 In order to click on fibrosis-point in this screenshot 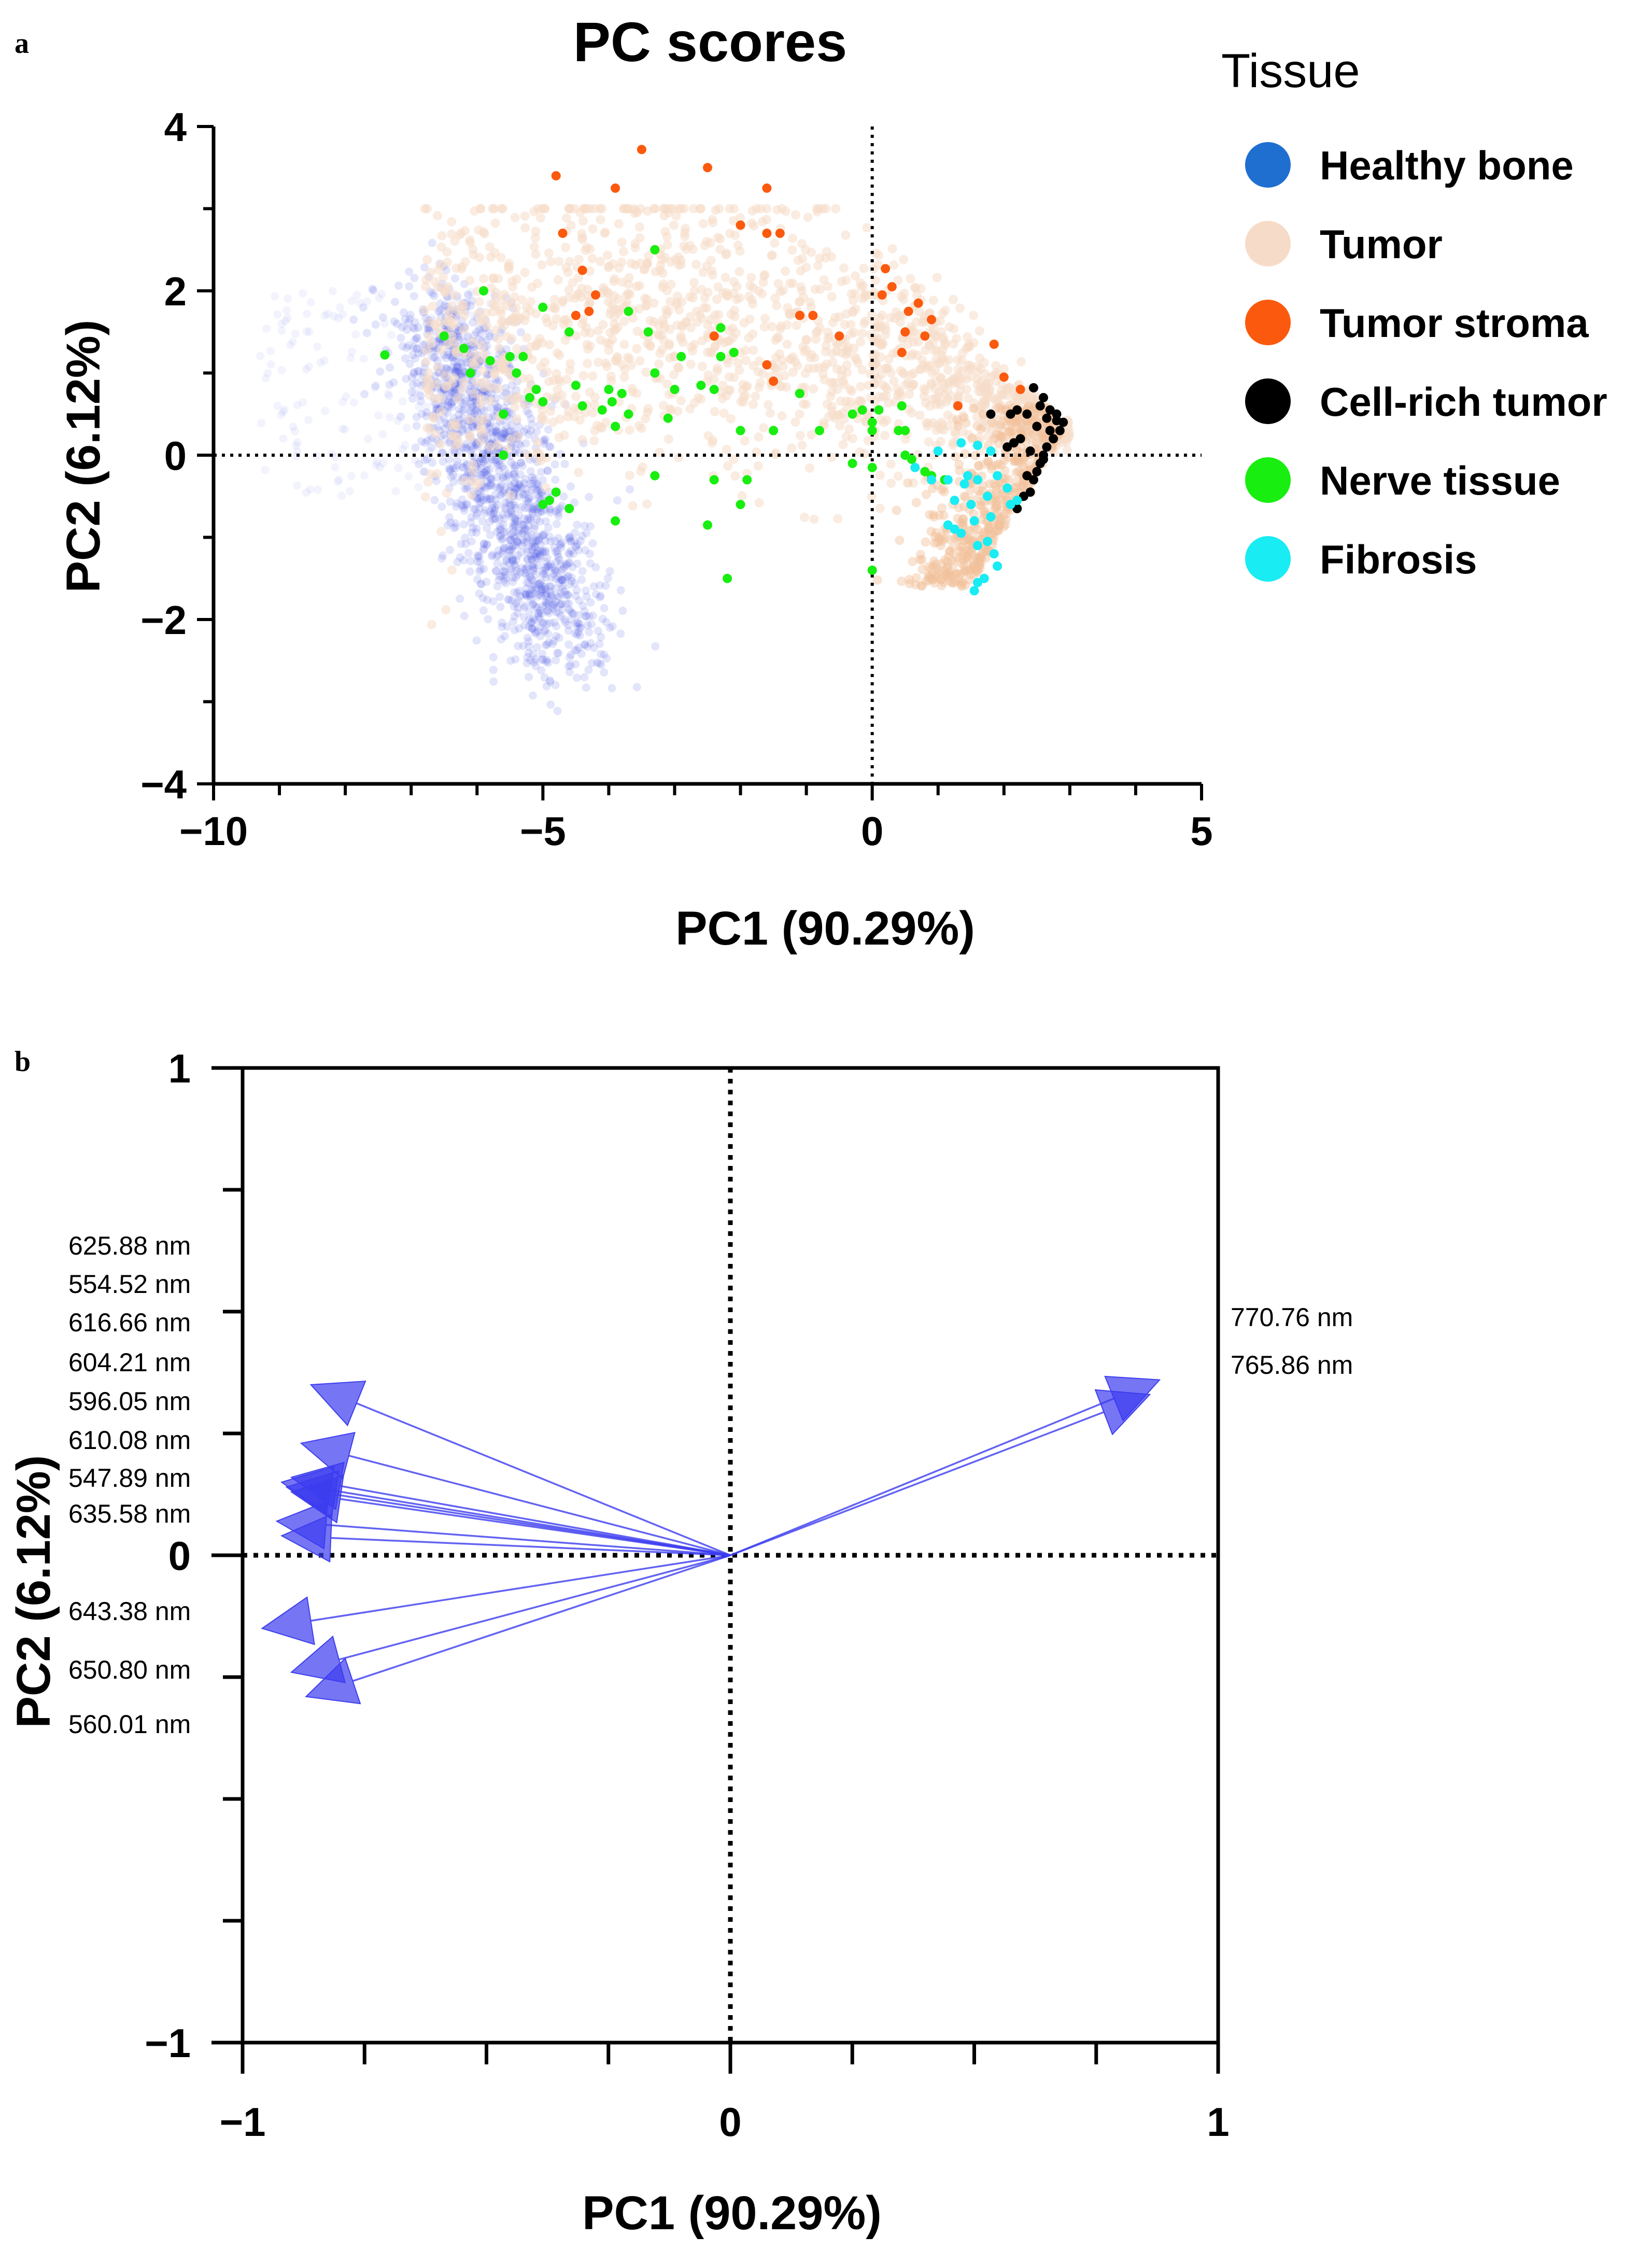, I will do `click(978, 446)`.